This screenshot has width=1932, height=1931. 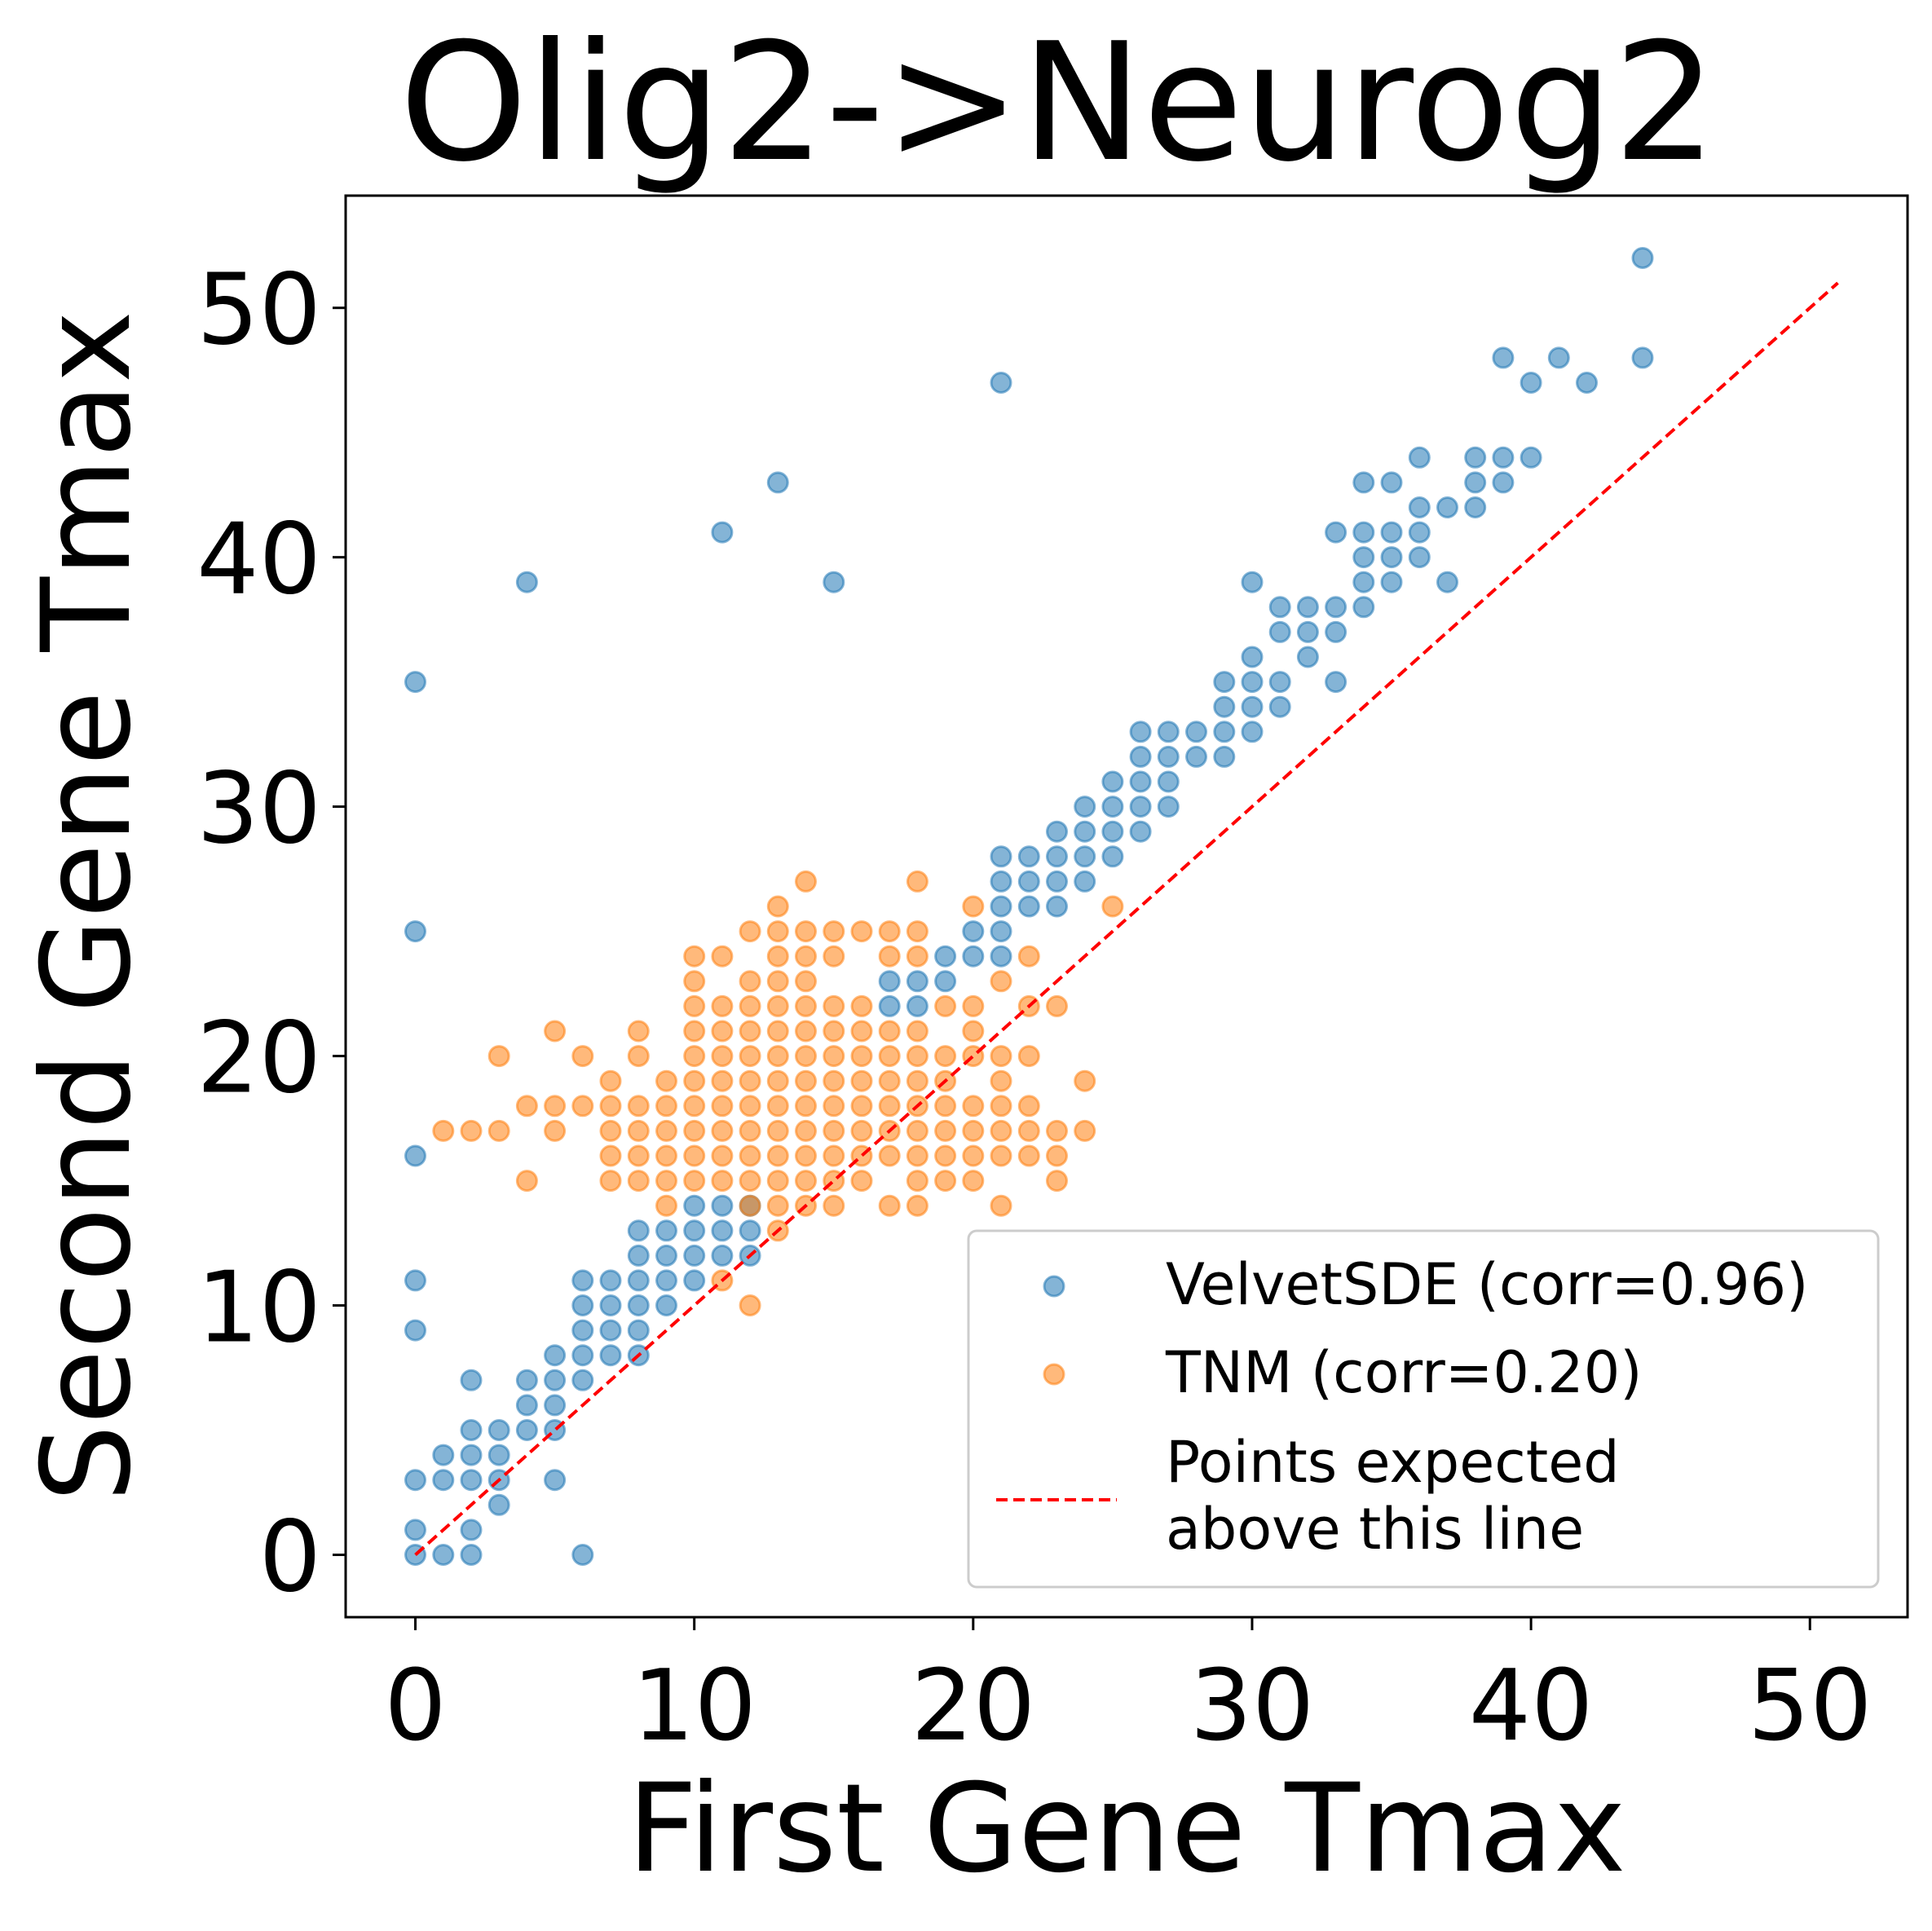 What do you see at coordinates (415, 1707) in the screenshot?
I see `x-tick-label: 0` at bounding box center [415, 1707].